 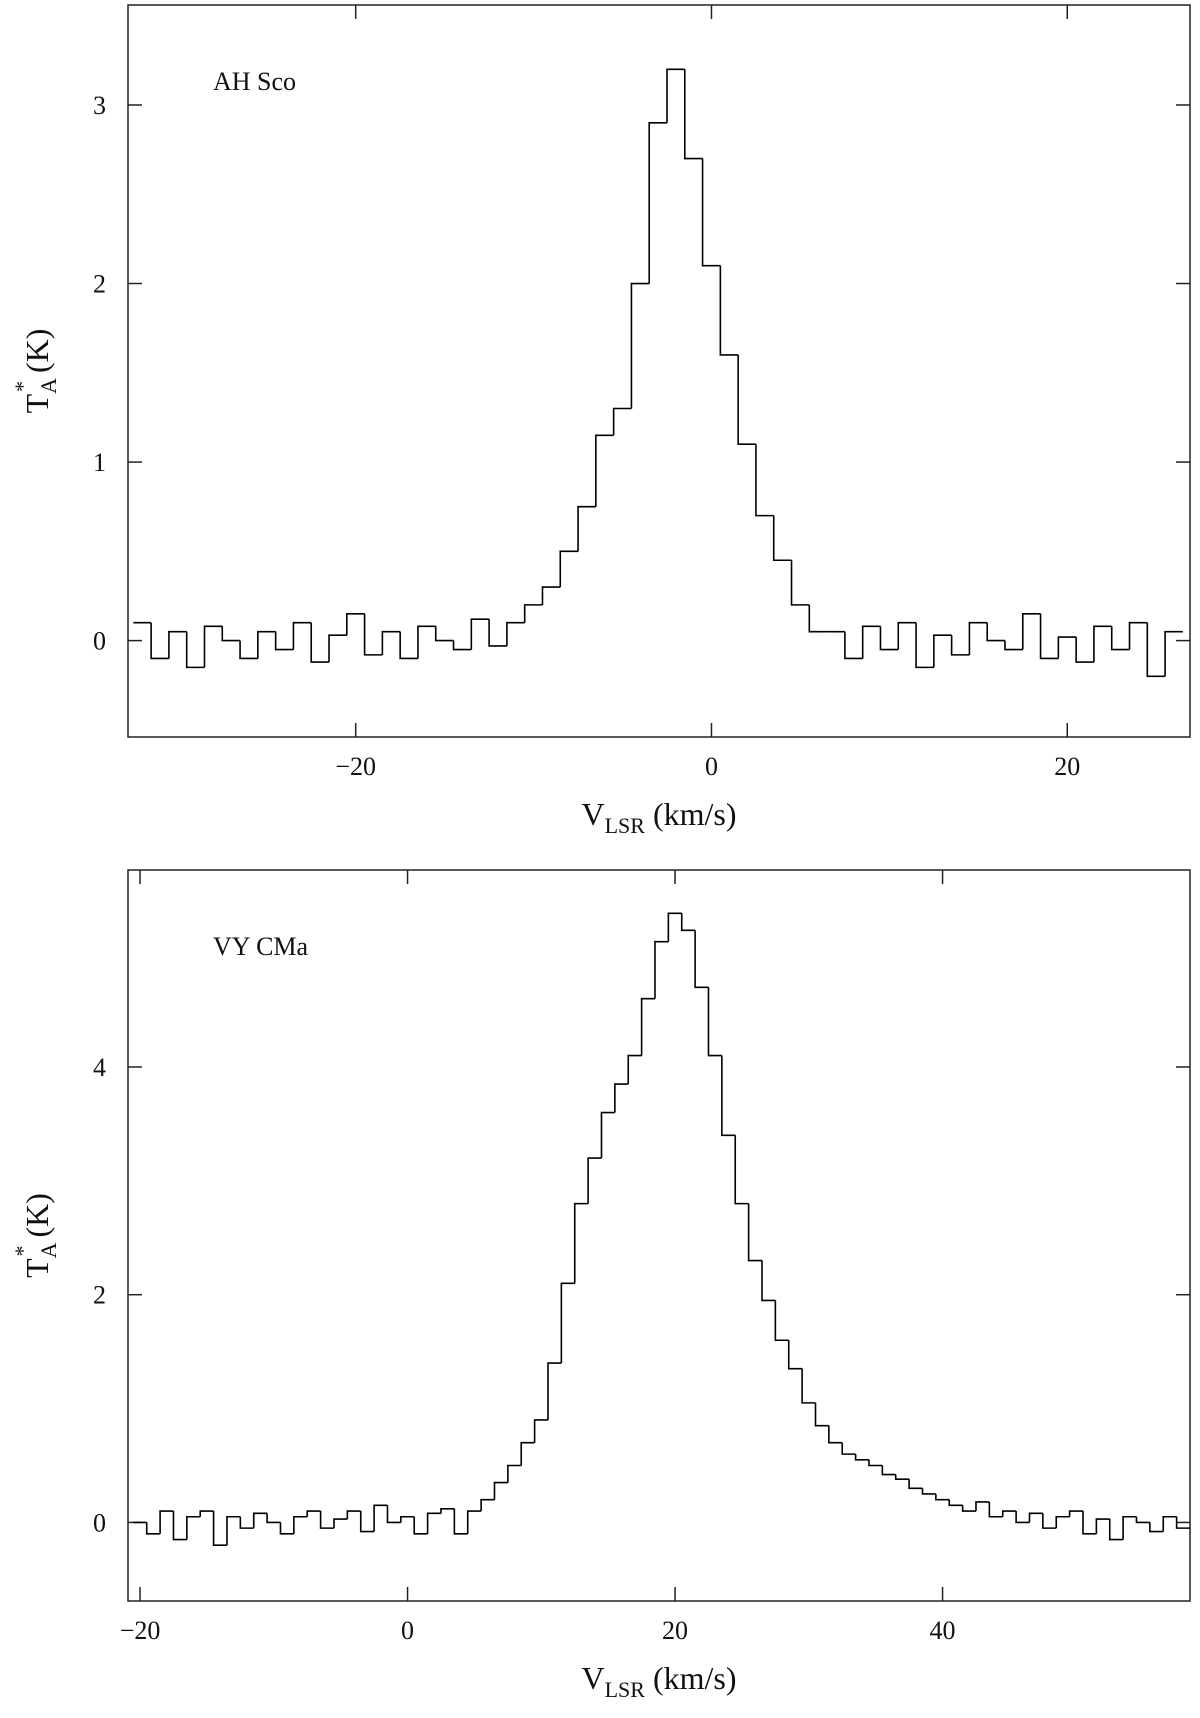 What do you see at coordinates (99, 105) in the screenshot?
I see `y-tick-label: 3` at bounding box center [99, 105].